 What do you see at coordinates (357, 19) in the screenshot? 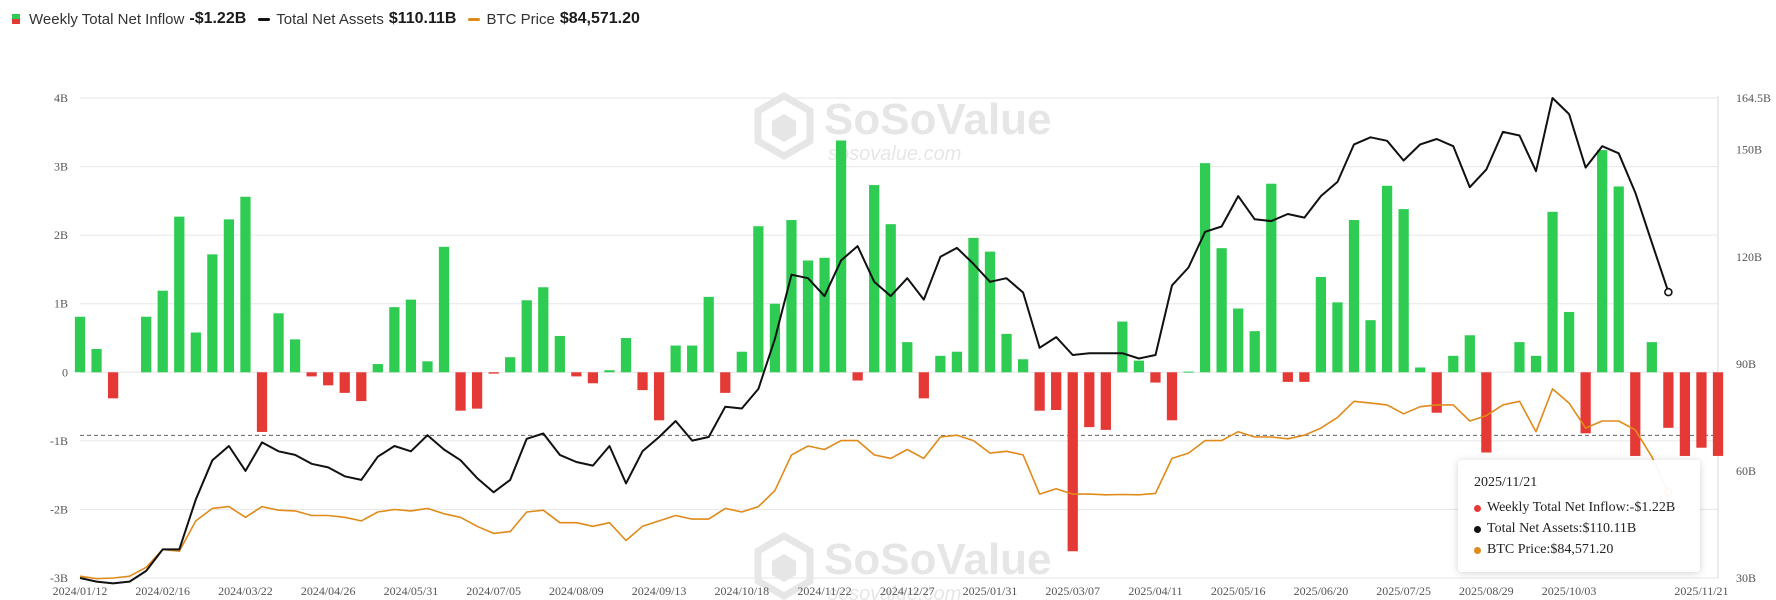
I see `legend-item-net-assets: Total Net Assets $110.11B` at bounding box center [357, 19].